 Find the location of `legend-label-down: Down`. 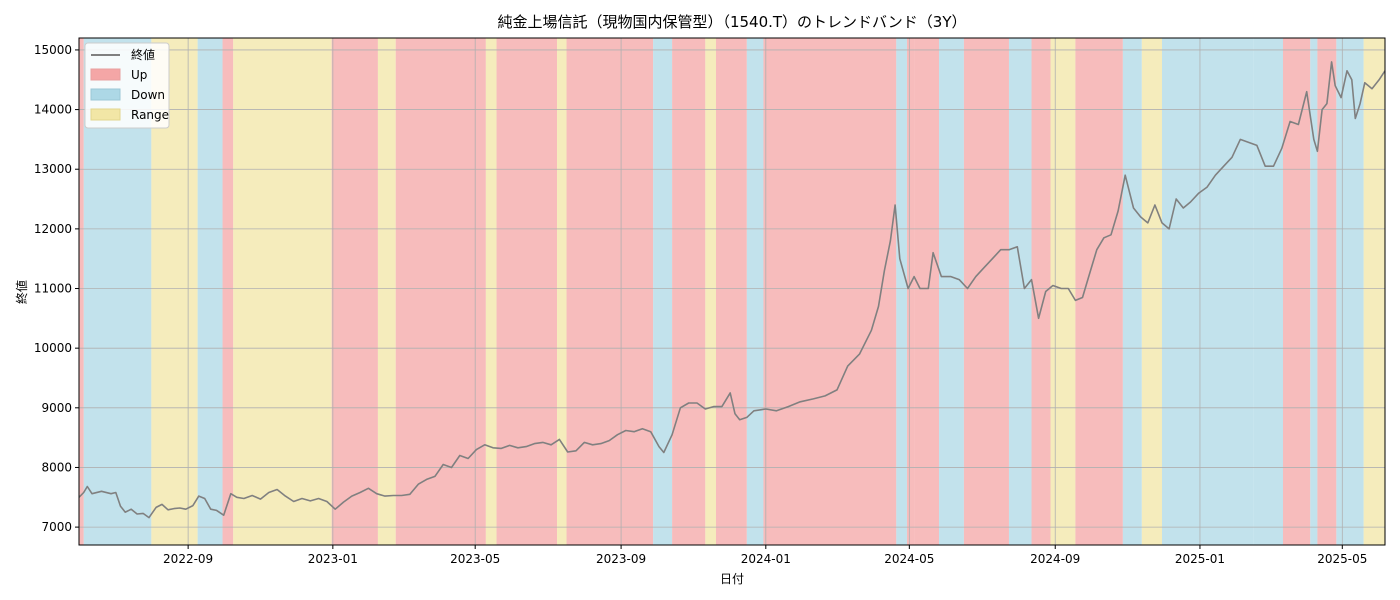

legend-label-down: Down is located at coordinates (148, 95).